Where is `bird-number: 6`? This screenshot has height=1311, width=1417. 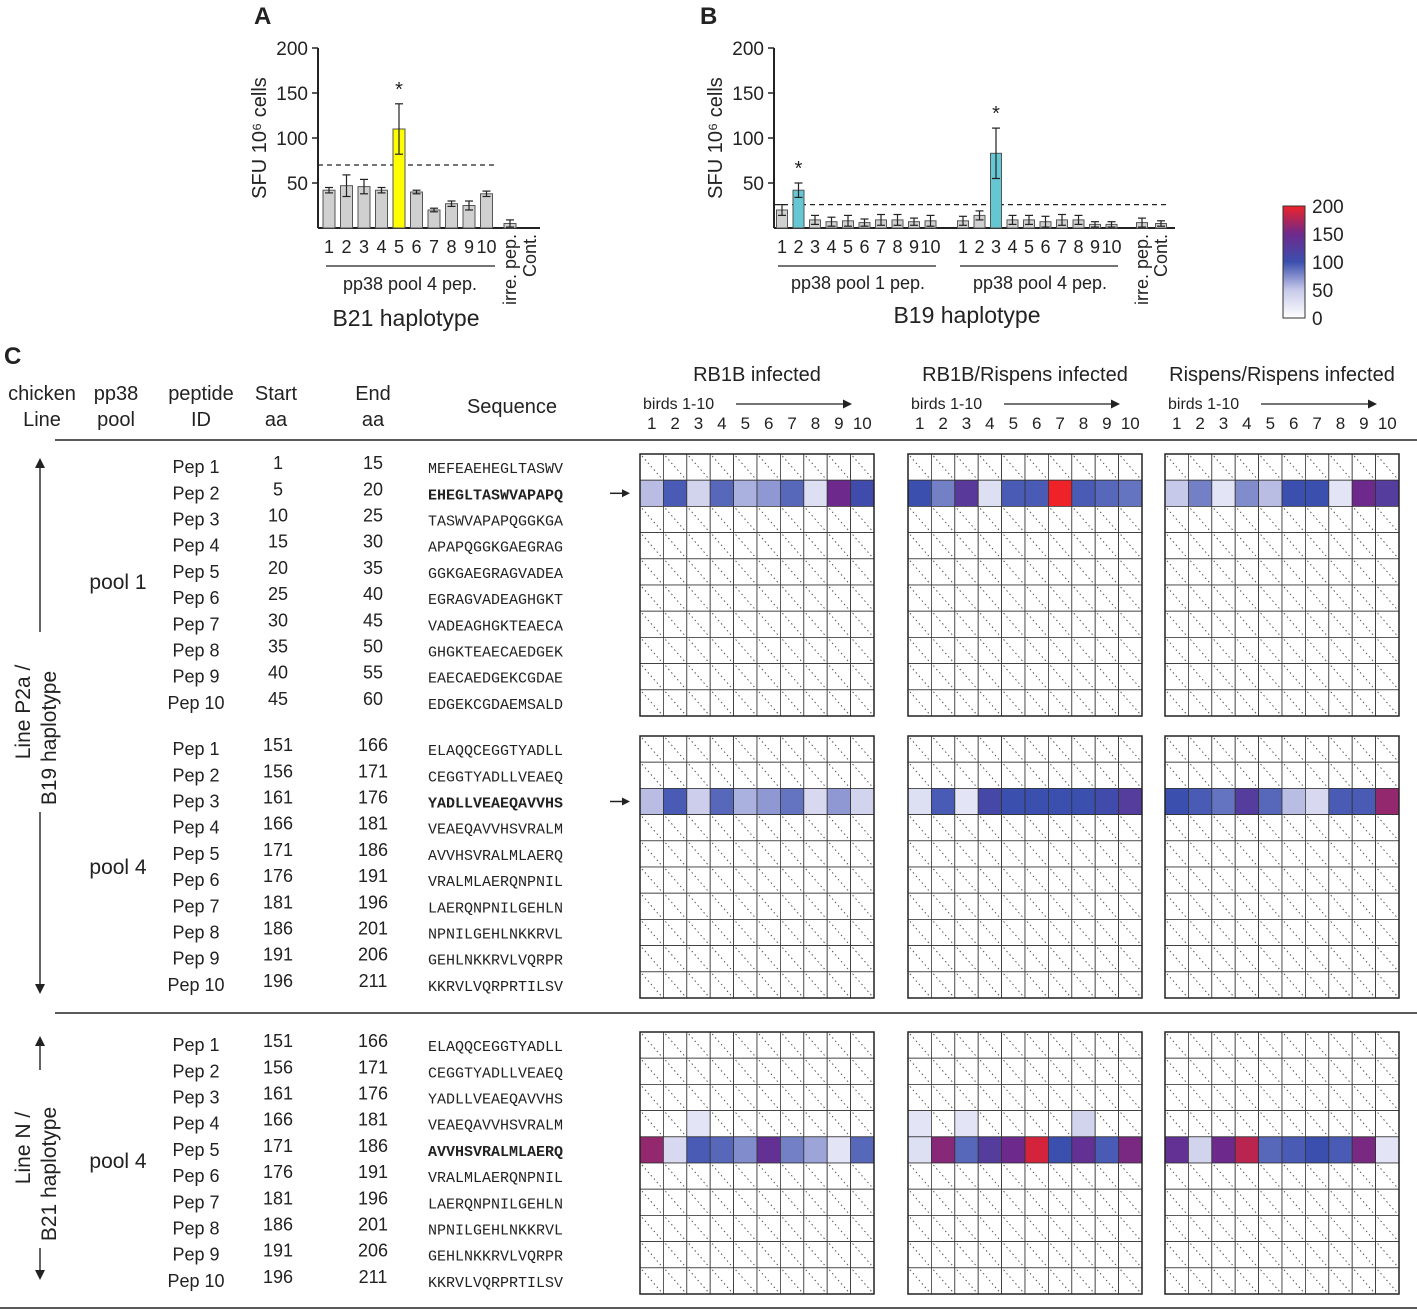 bird-number: 6 is located at coordinates (1036, 423).